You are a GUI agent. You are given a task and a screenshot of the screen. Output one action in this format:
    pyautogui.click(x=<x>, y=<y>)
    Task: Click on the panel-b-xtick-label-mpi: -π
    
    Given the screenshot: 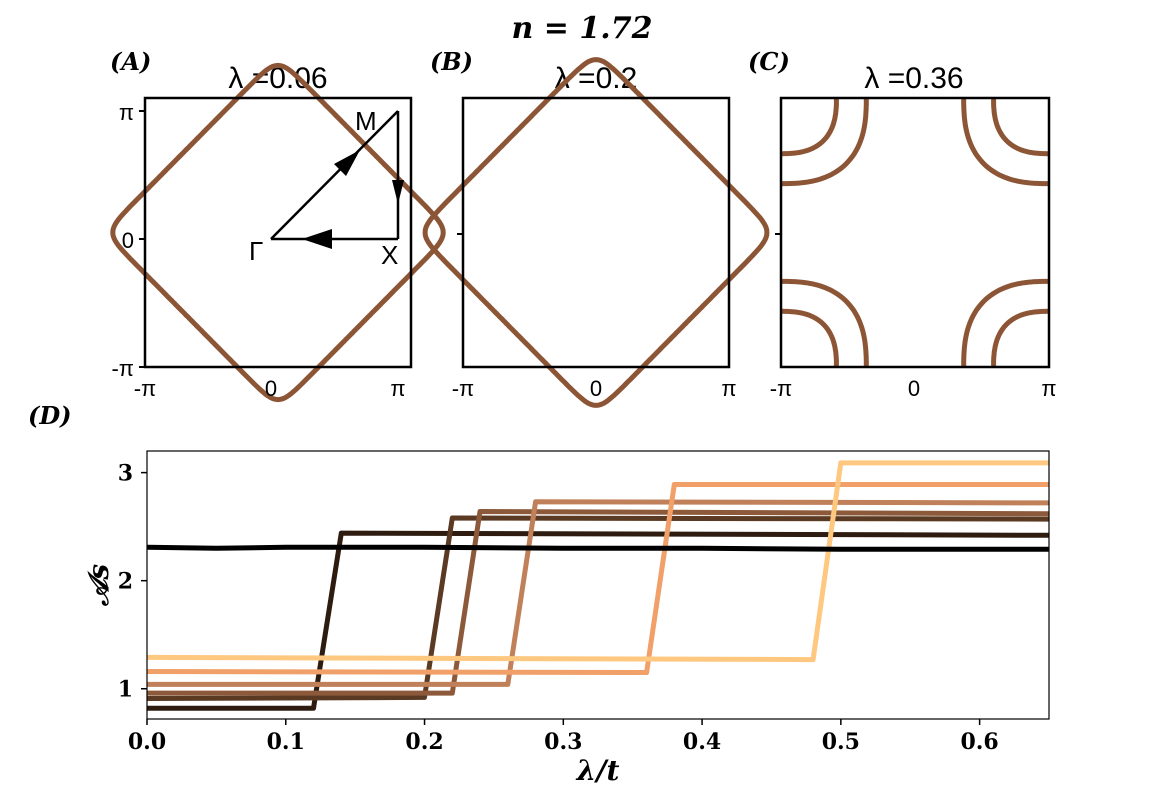 What is the action you would take?
    pyautogui.click(x=463, y=388)
    